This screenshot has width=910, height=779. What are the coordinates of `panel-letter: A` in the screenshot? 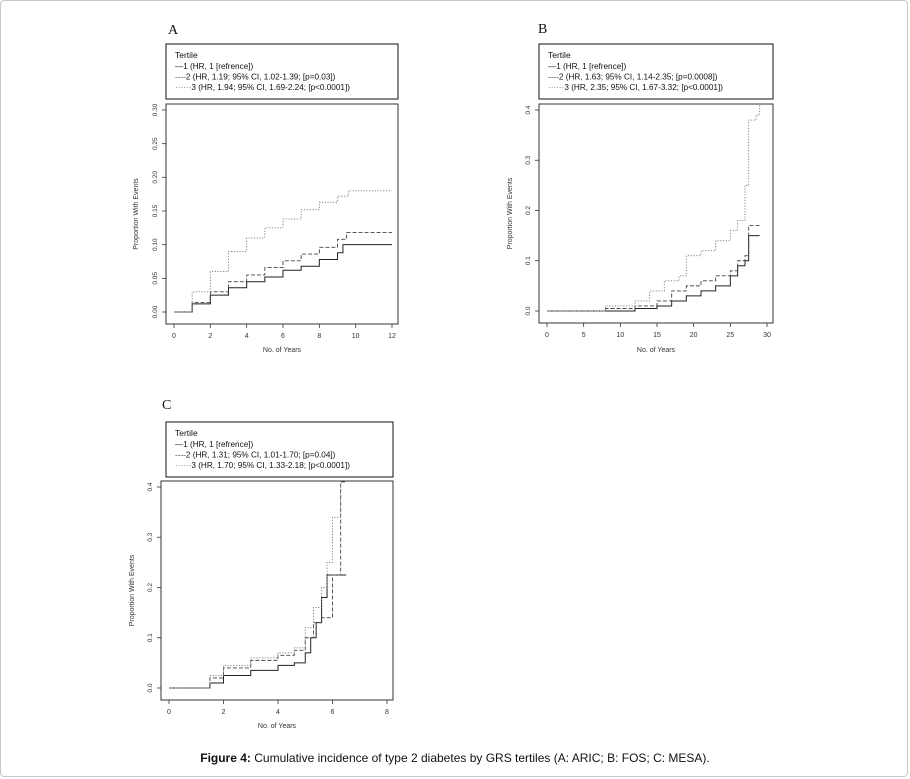 It's located at (173, 30).